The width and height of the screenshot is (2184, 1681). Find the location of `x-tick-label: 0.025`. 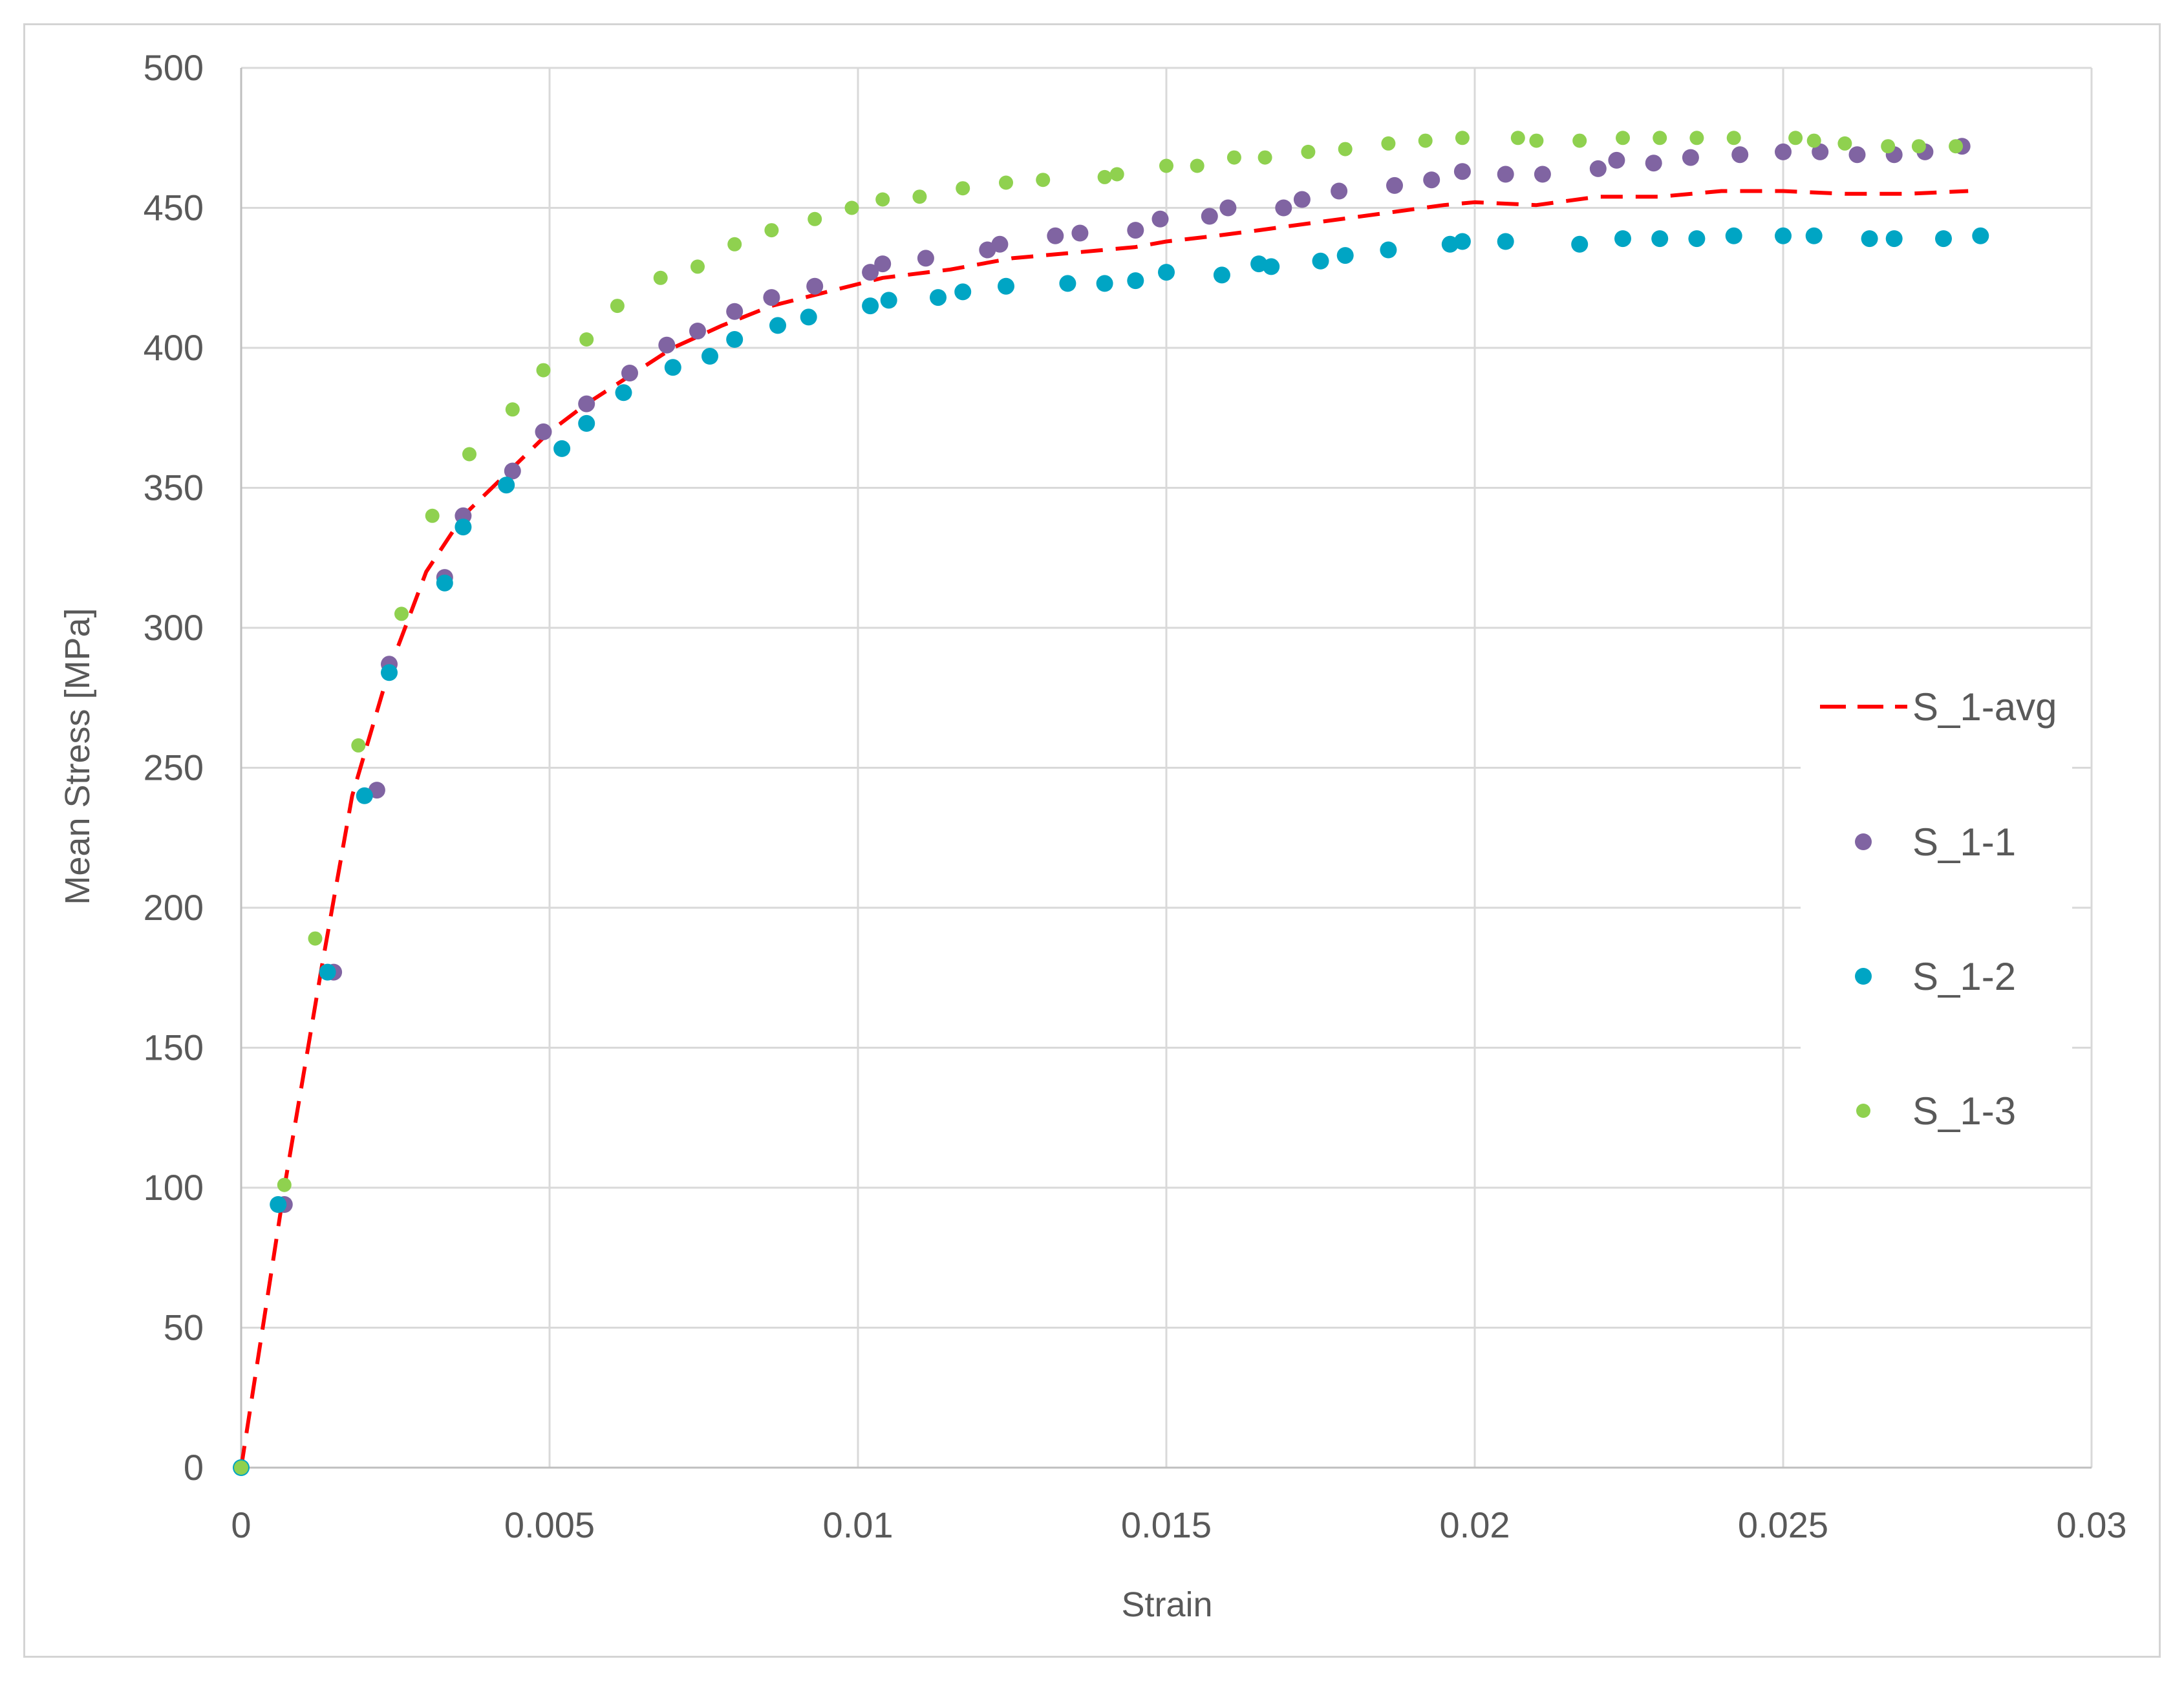

x-tick-label: 0.025 is located at coordinates (1783, 1524).